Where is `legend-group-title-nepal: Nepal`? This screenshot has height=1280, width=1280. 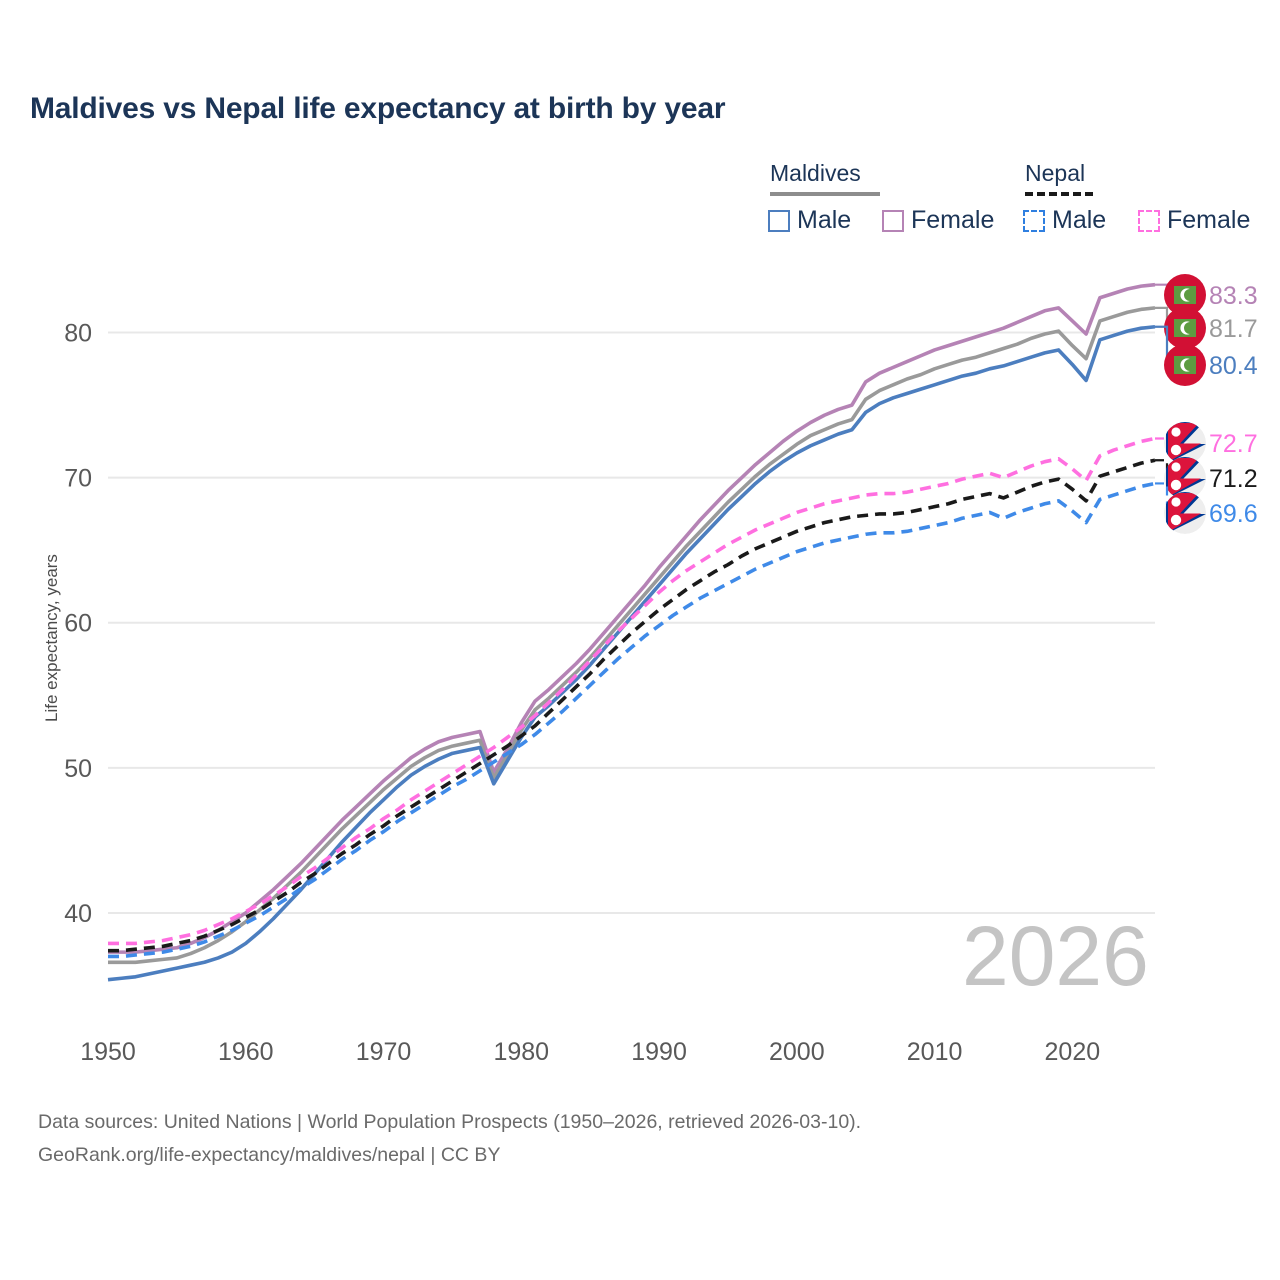
legend-group-title-nepal: Nepal is located at coordinates (1055, 173).